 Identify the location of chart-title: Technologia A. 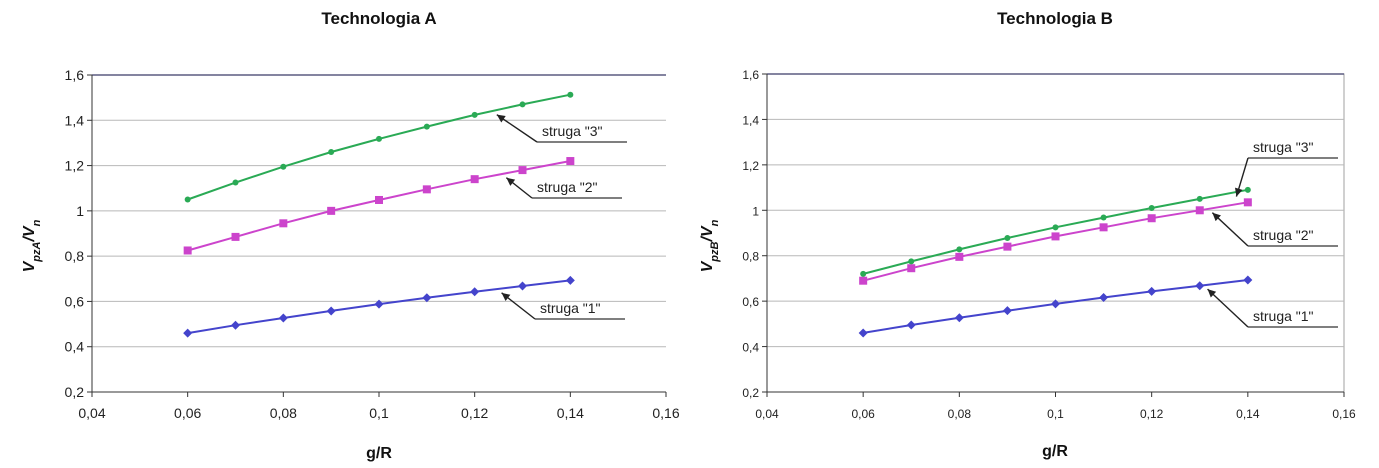
(378, 18).